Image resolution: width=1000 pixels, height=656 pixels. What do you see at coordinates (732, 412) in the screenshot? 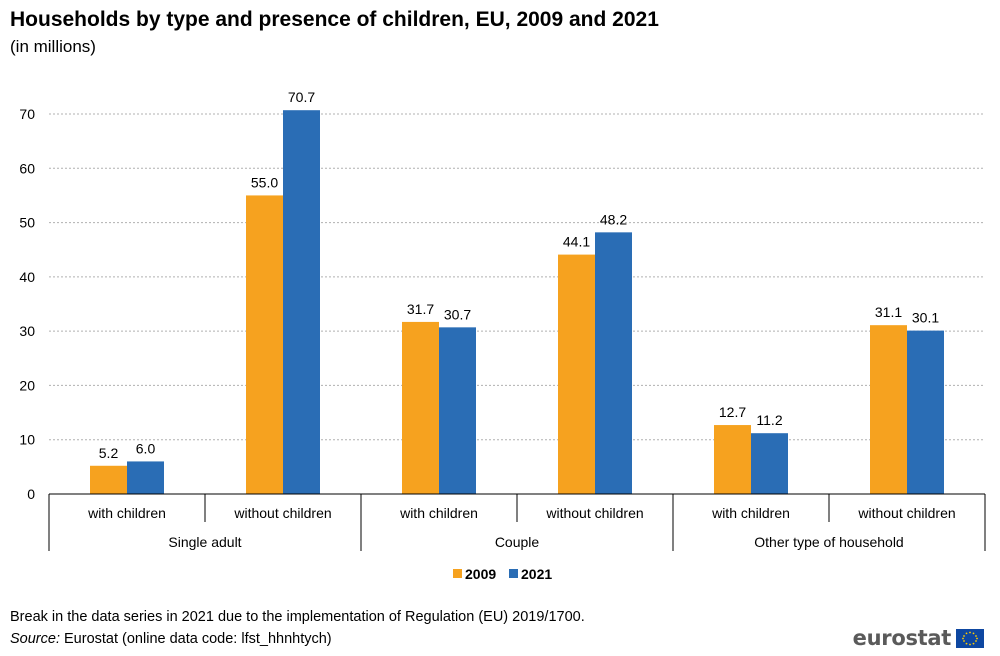
I see `data-label: 12.7` at bounding box center [732, 412].